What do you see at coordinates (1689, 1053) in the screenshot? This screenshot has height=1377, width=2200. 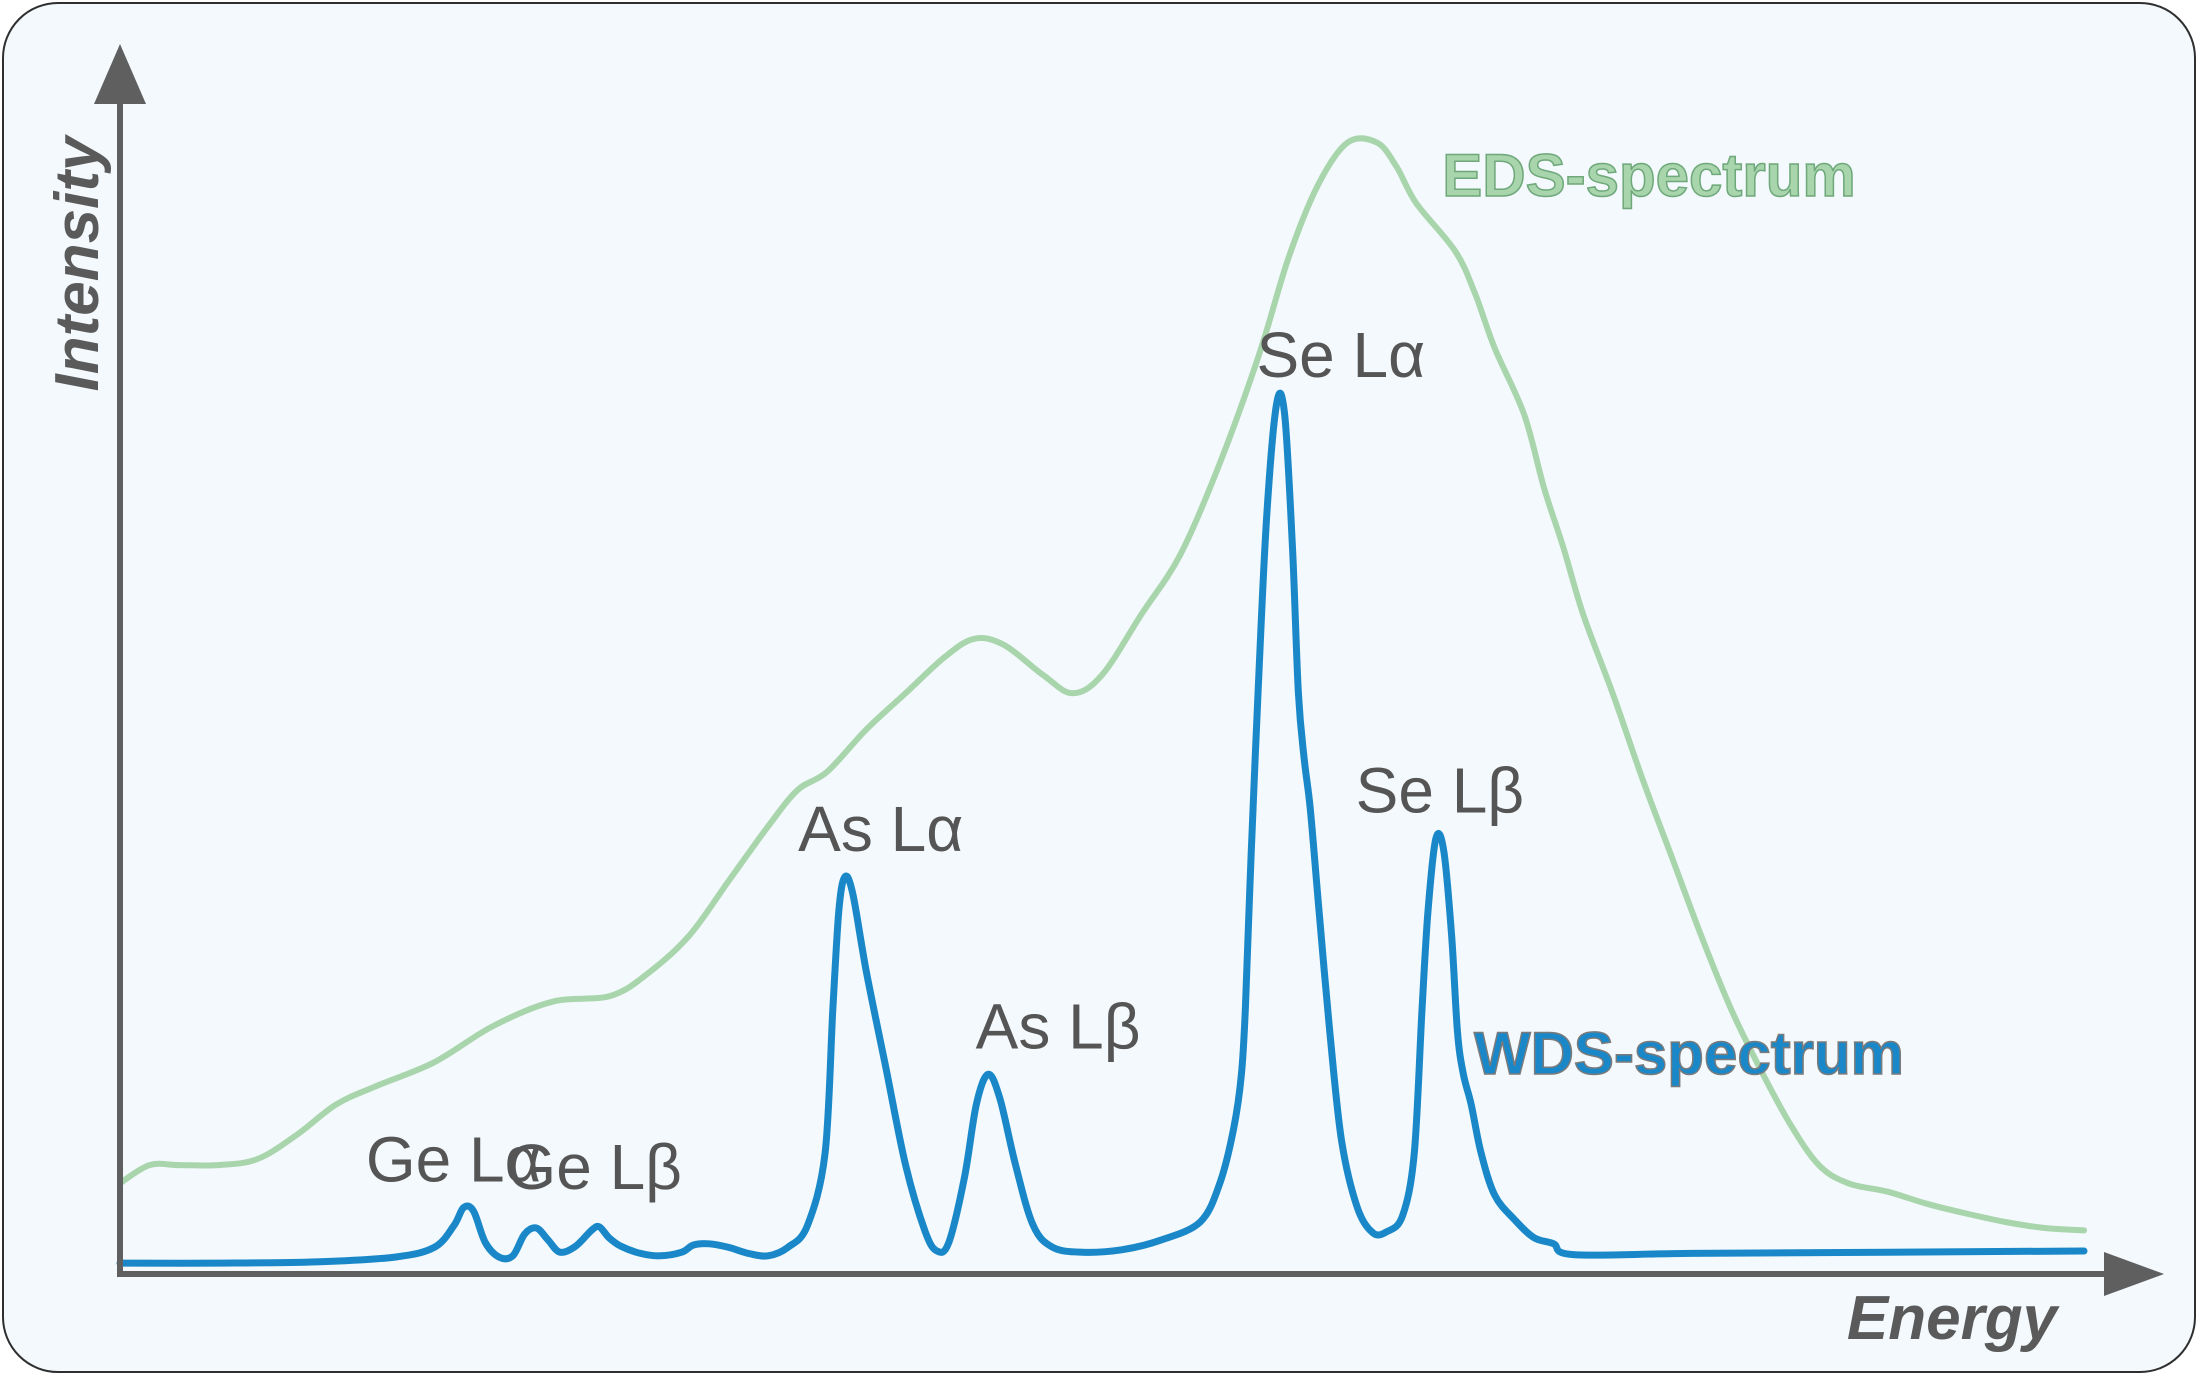 I see `wds-series-label: WDS-spectrum` at bounding box center [1689, 1053].